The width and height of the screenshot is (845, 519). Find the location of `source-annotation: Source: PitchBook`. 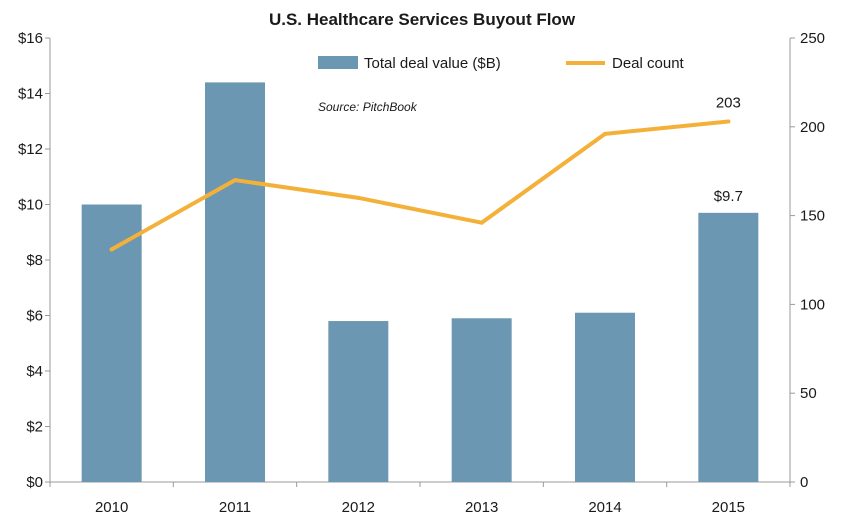

source-annotation: Source: PitchBook is located at coordinates (368, 107).